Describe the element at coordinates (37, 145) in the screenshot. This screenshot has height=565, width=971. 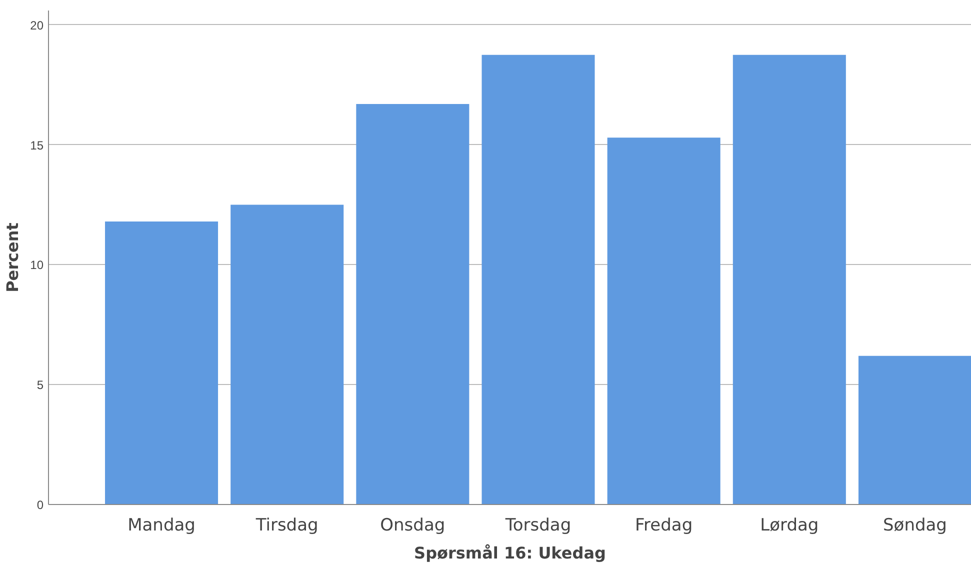
I see `y-tick-label: 15` at that location.